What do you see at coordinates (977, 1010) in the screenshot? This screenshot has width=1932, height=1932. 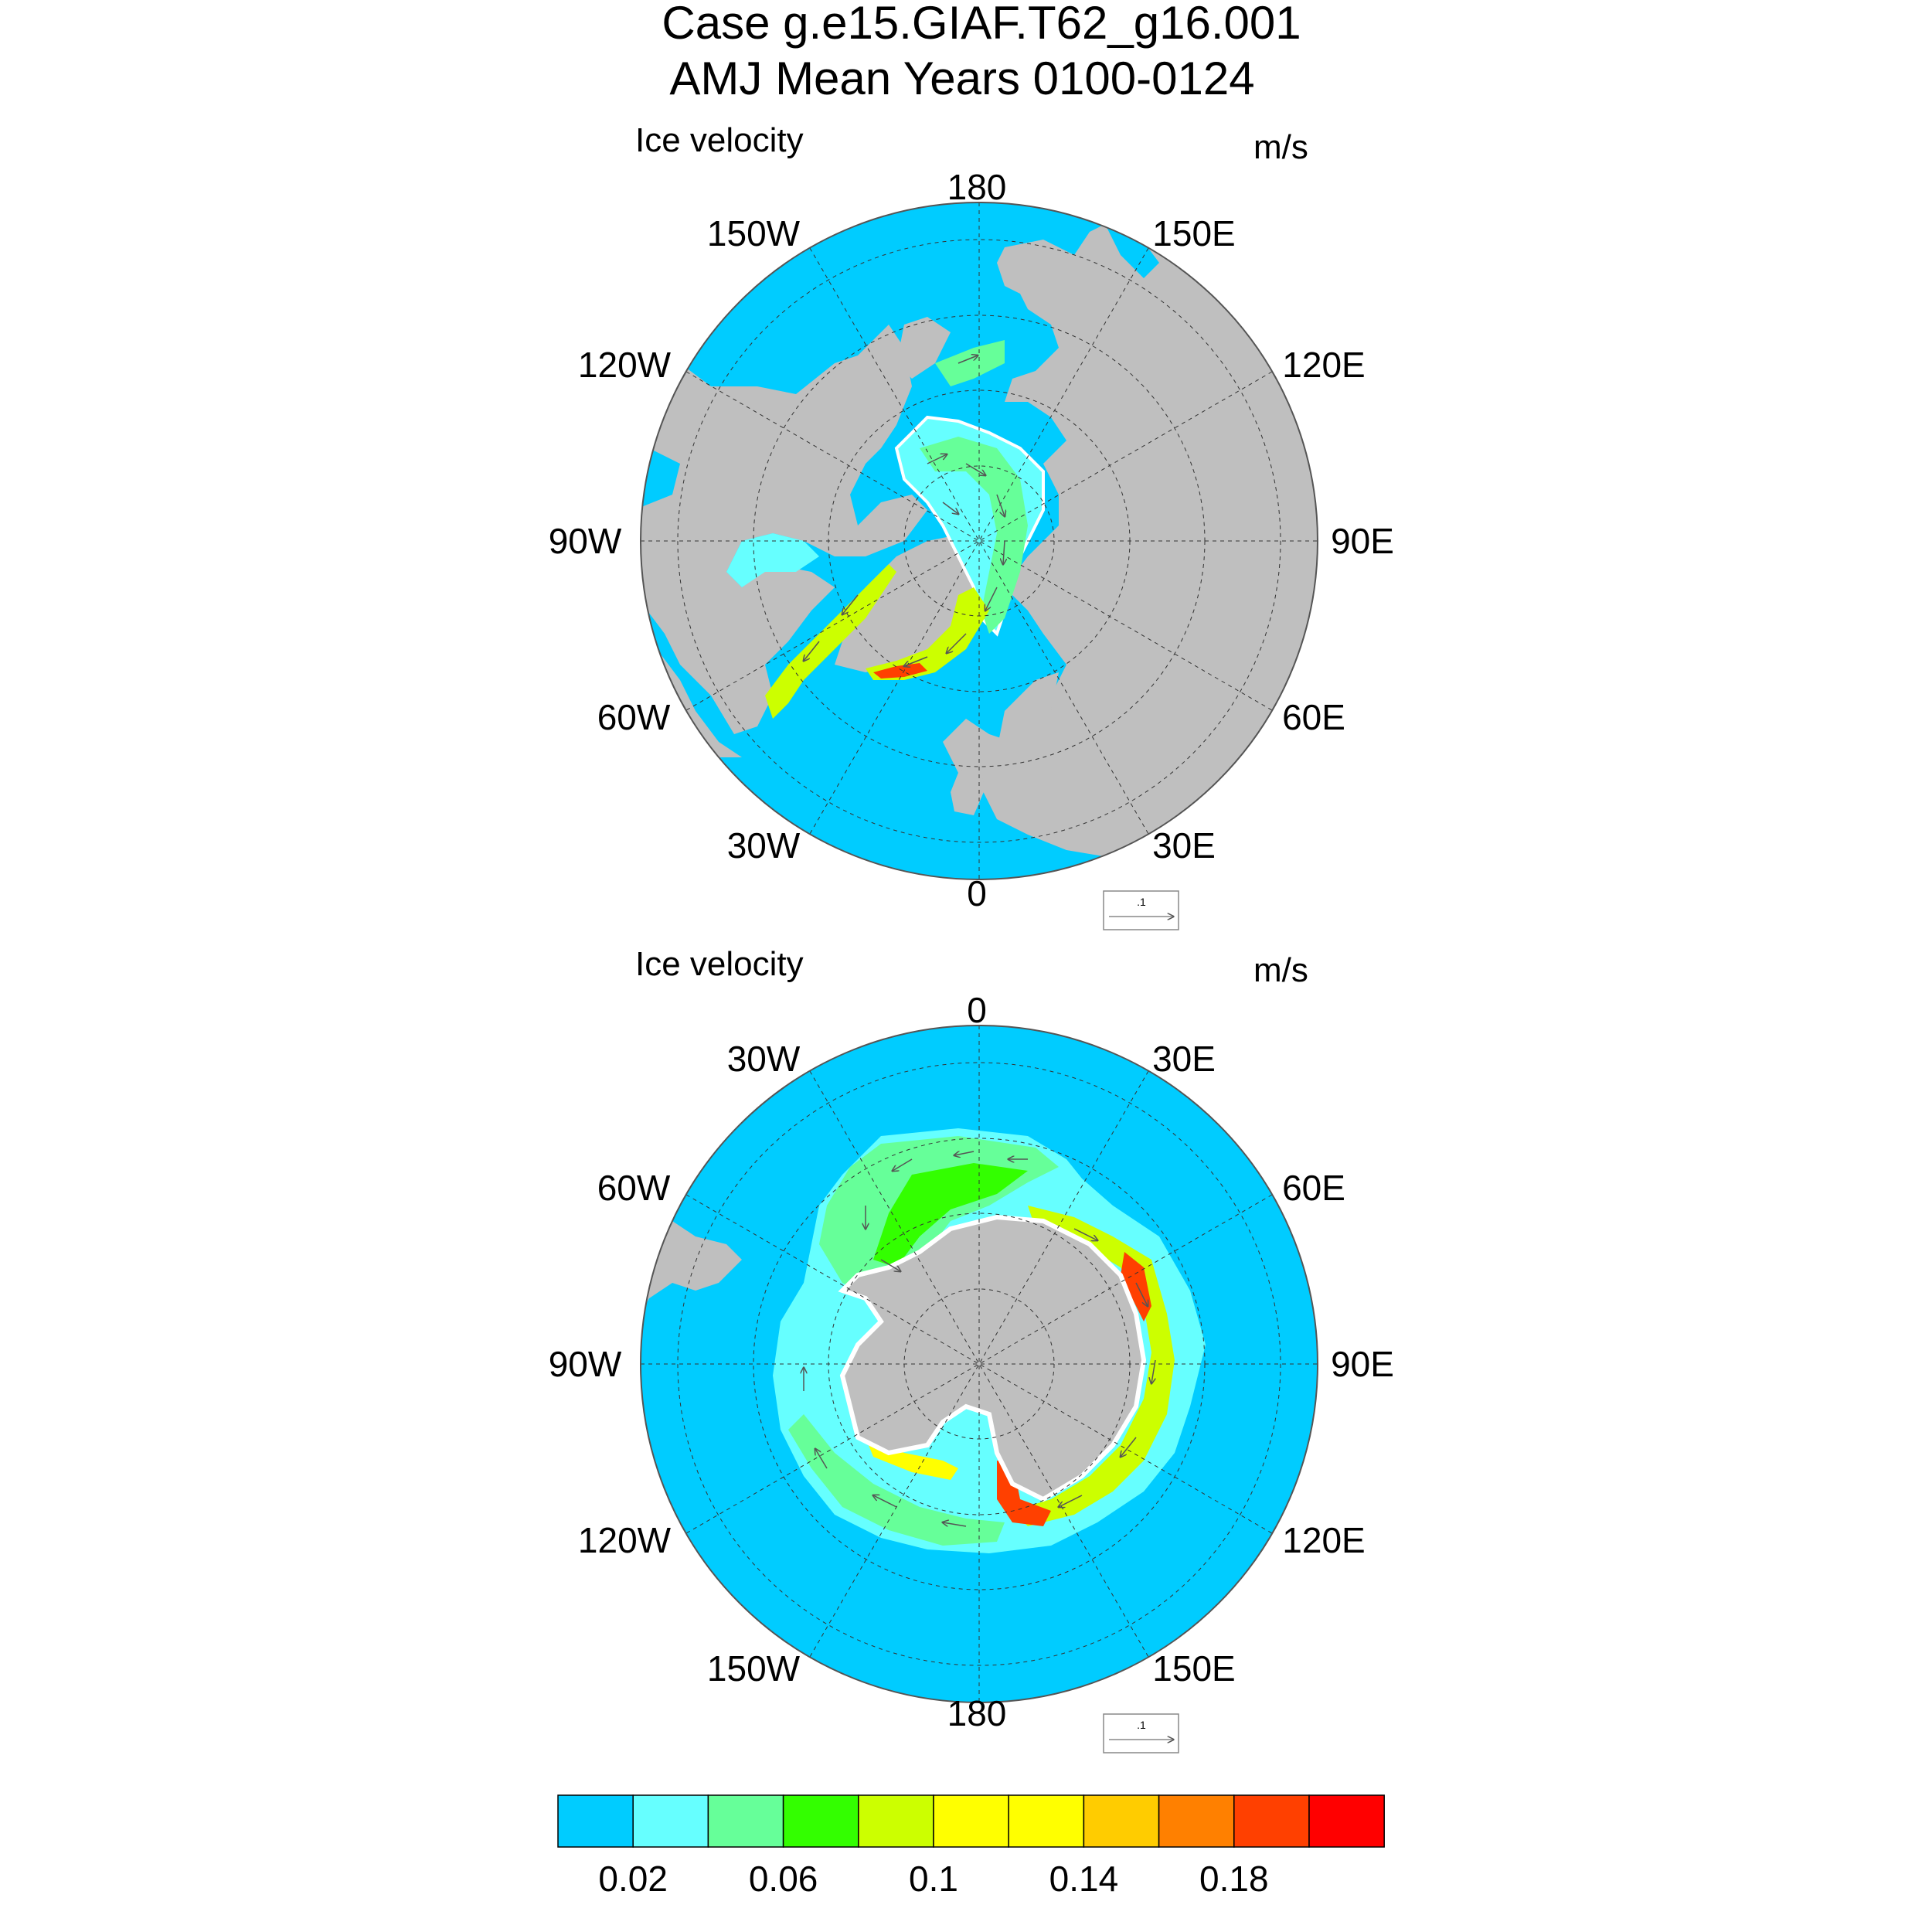 I see `south-lon-top: 0` at bounding box center [977, 1010].